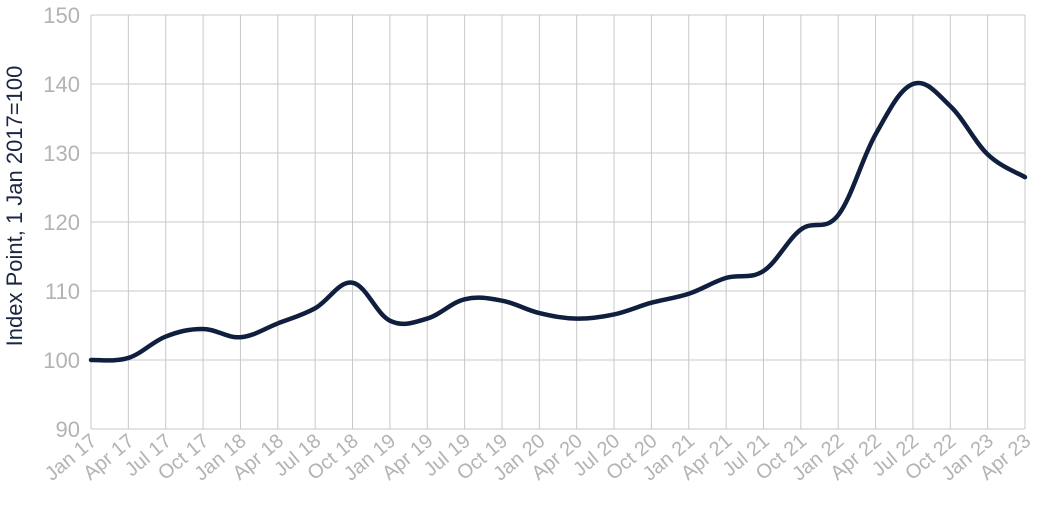 This screenshot has width=1058, height=523. Describe the element at coordinates (61, 15) in the screenshot. I see `y-tick-label: 150` at that location.